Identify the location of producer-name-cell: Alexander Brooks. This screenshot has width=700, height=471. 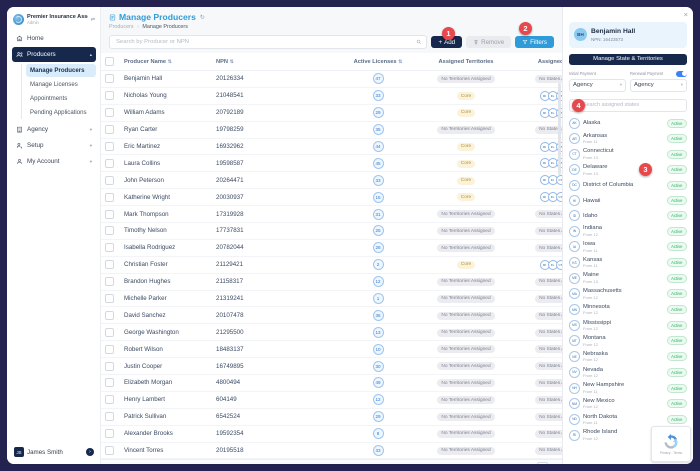
(167, 434).